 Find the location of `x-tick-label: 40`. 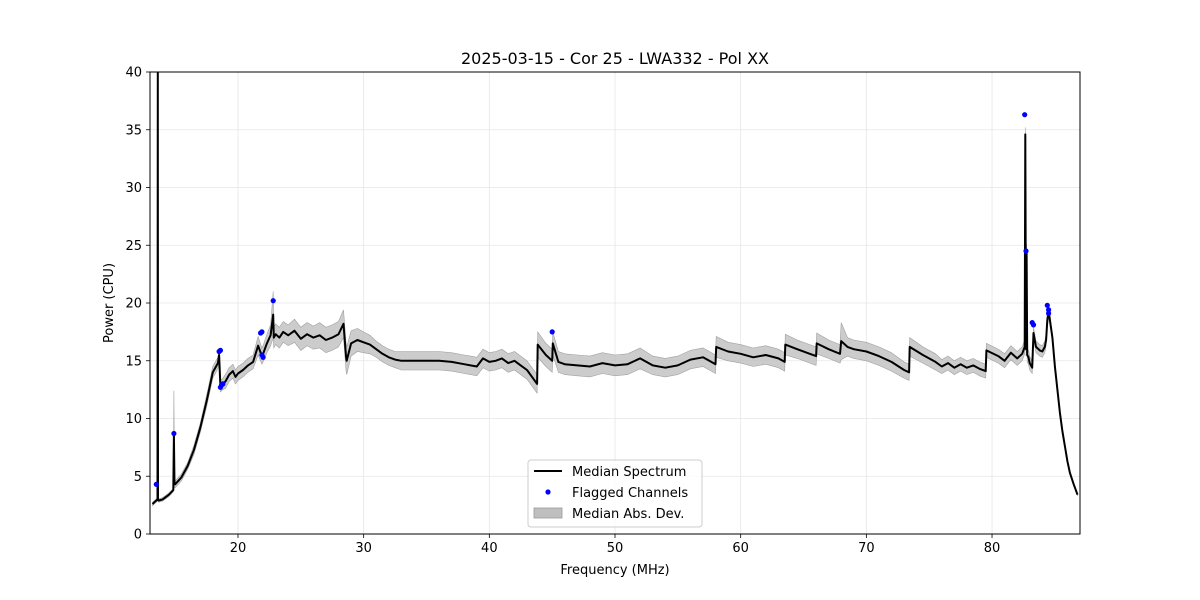

x-tick-label: 40 is located at coordinates (489, 548).